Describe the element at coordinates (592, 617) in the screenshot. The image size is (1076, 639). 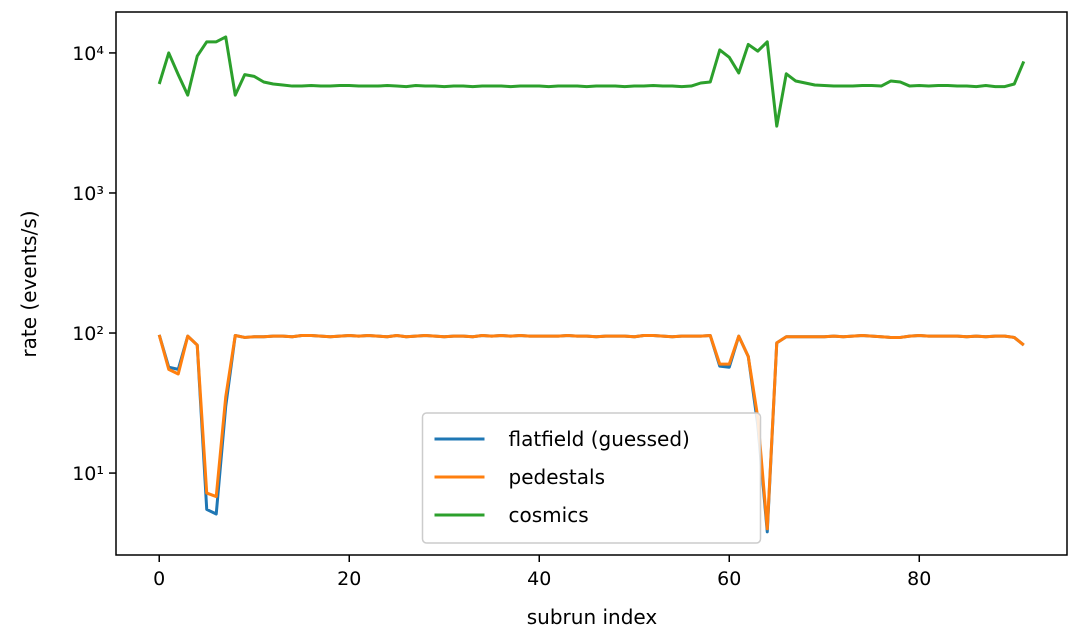
I see `x-axis-label: subrun index` at that location.